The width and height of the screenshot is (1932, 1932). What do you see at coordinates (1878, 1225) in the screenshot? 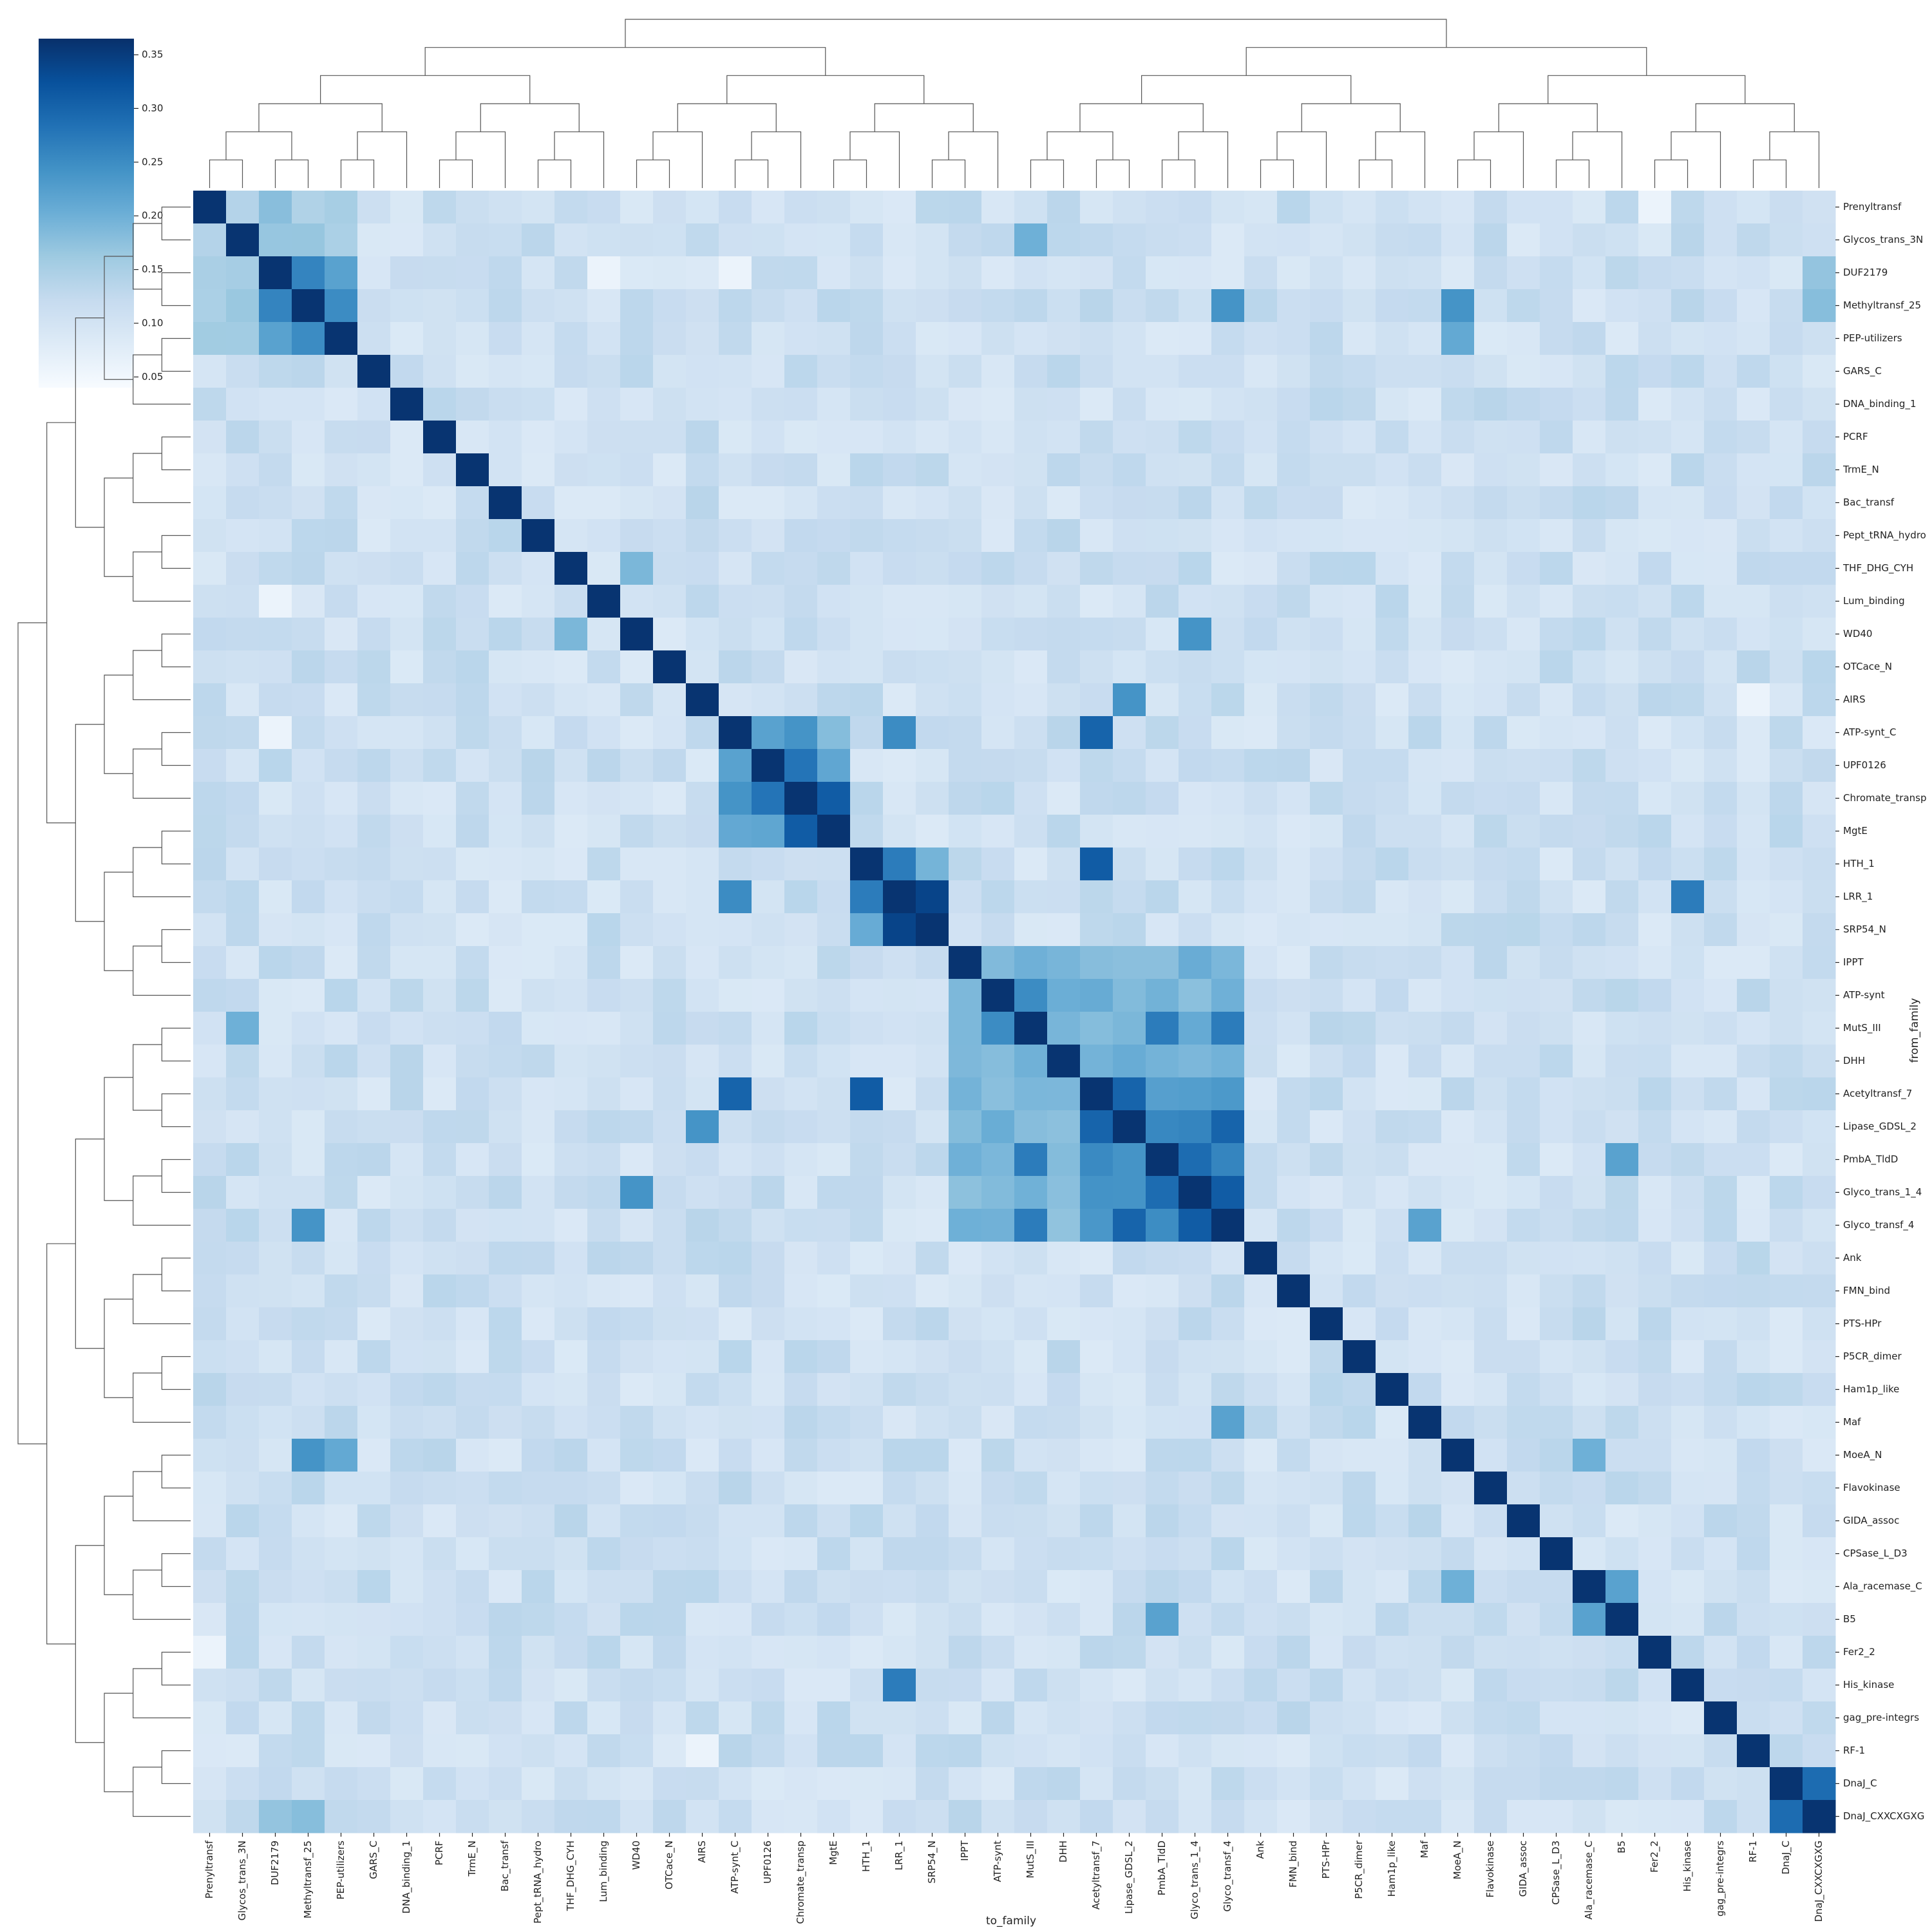
I see `y-tick-label: Glyco_transf_4` at bounding box center [1878, 1225].